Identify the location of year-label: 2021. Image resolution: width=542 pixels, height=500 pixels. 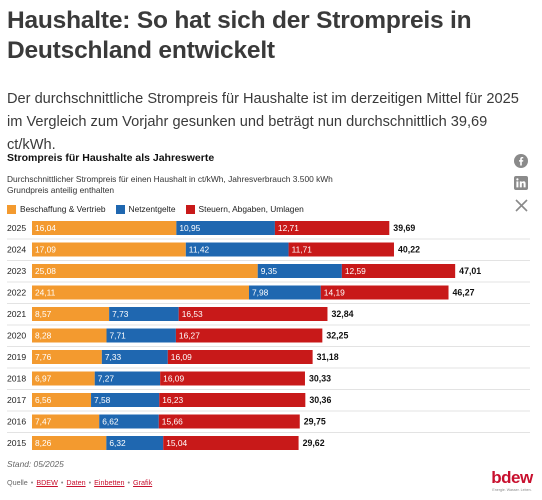
(16, 314).